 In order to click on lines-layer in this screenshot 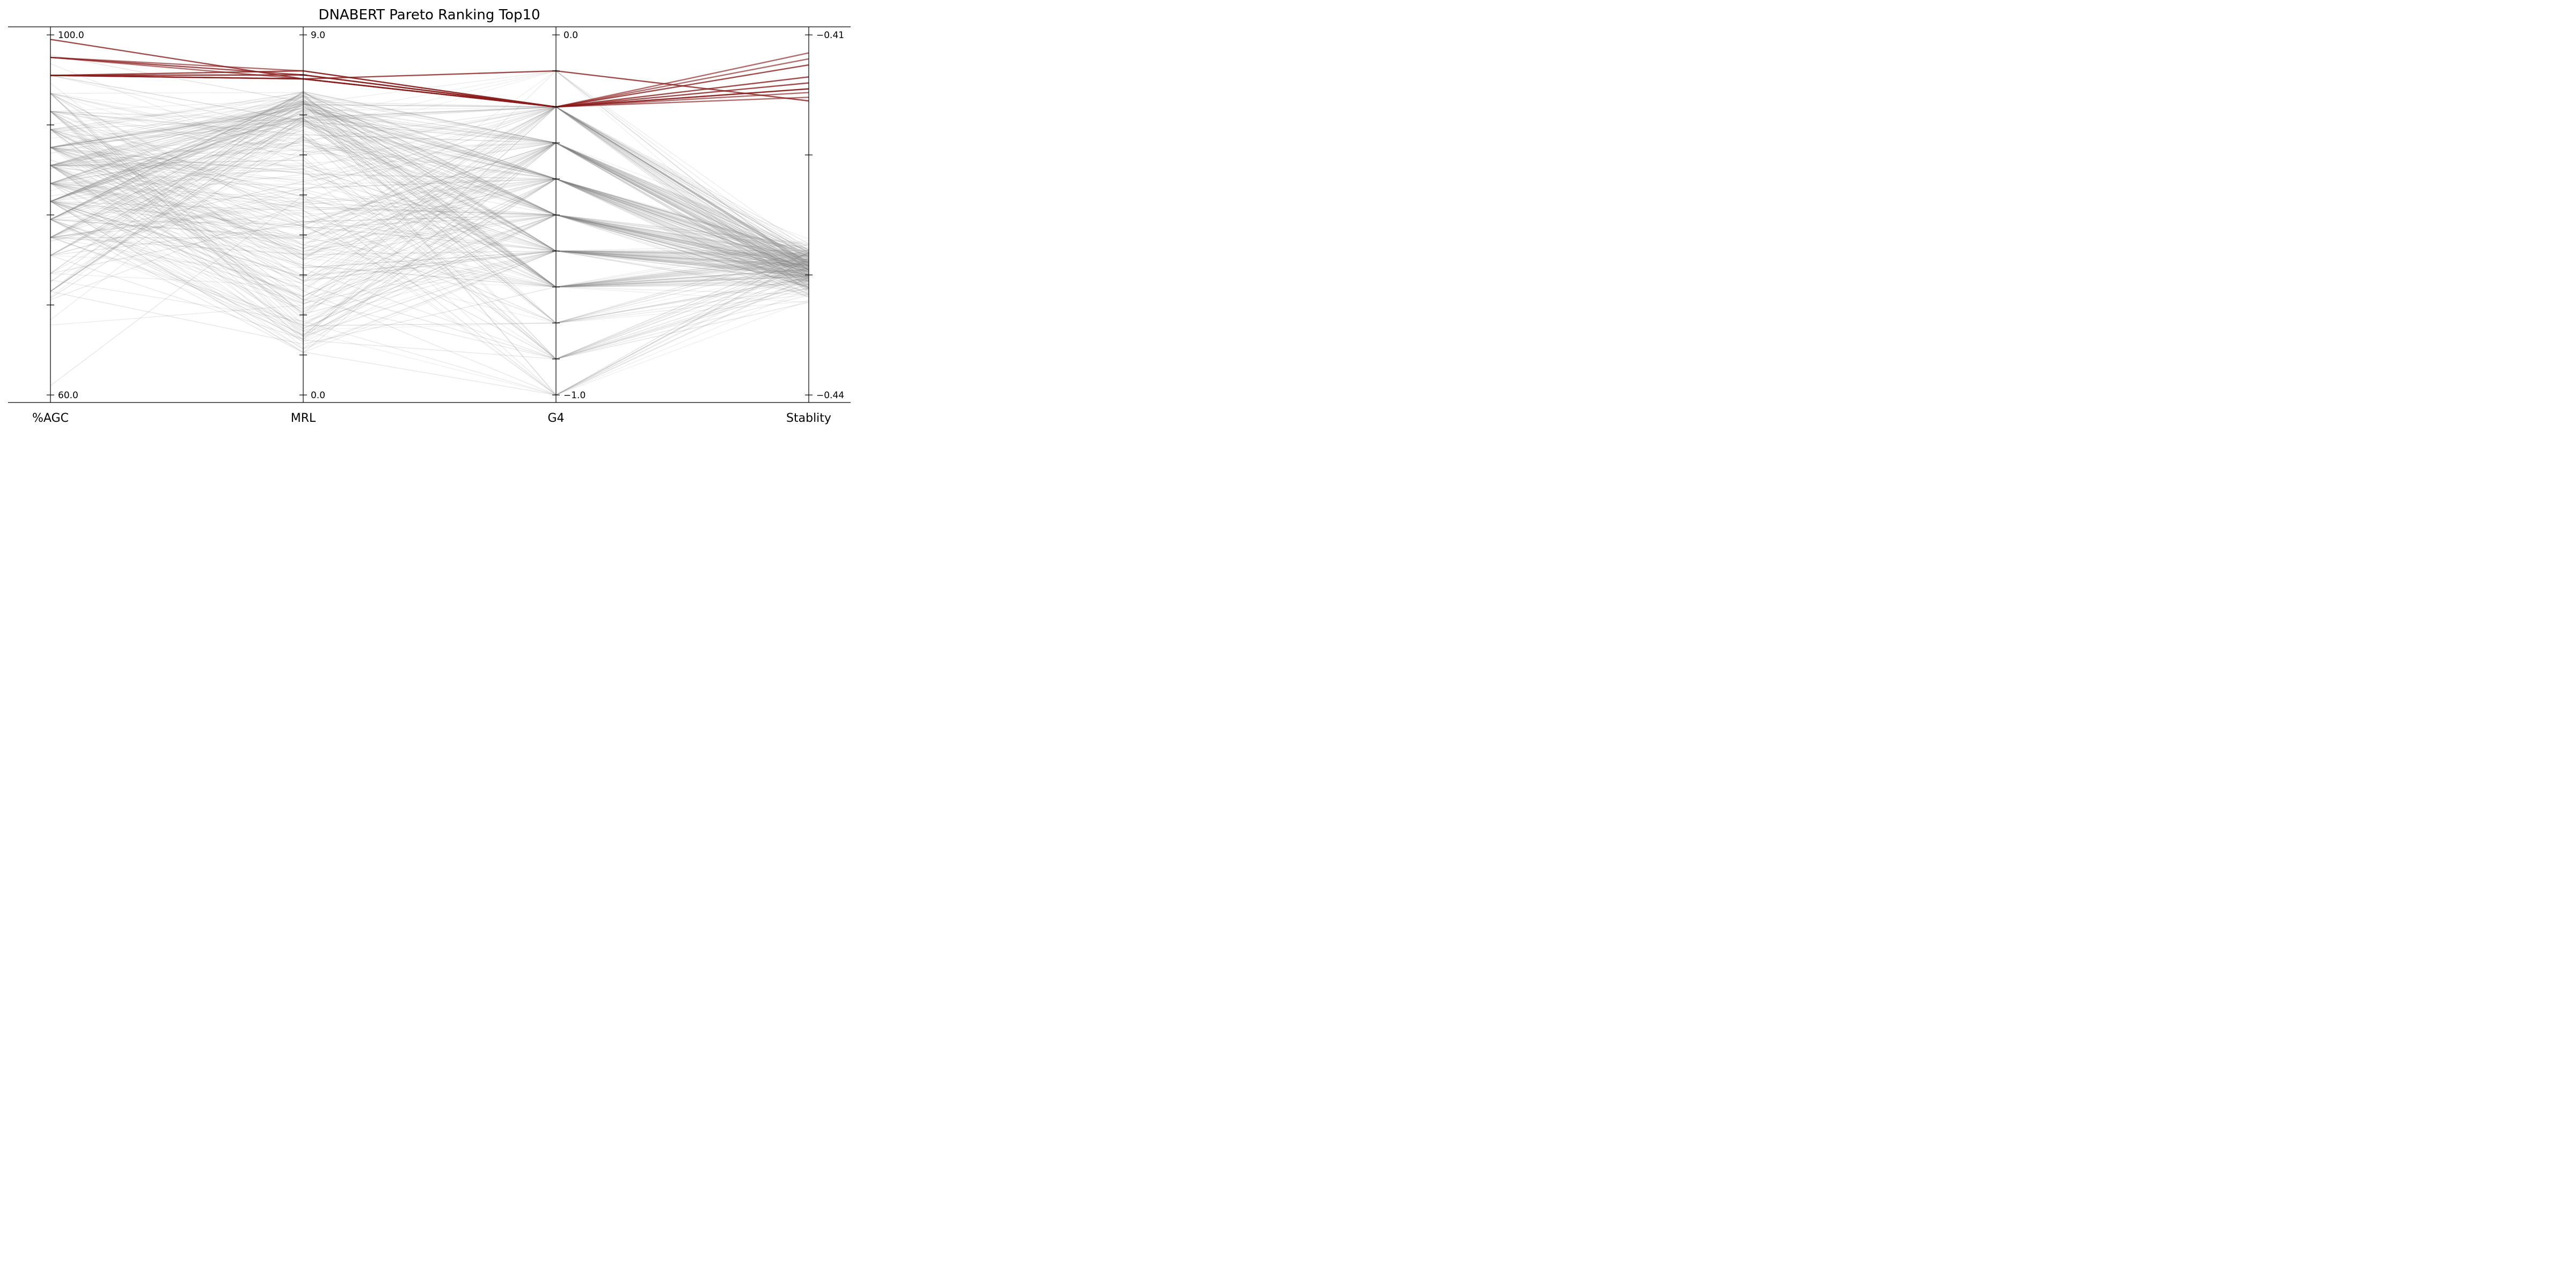, I will do `click(429, 217)`.